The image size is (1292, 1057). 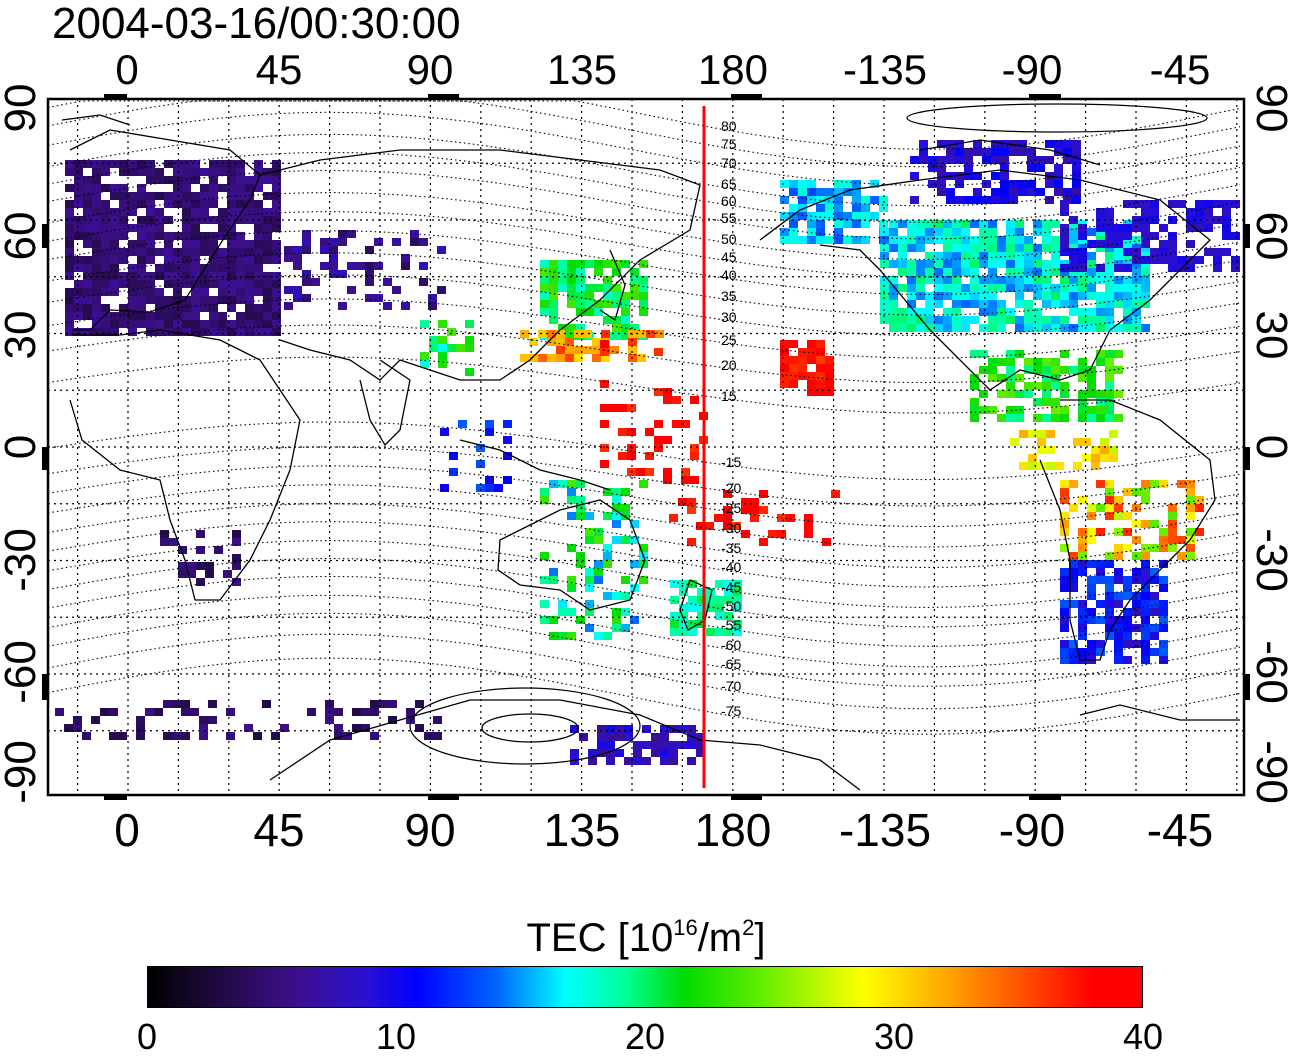 I want to click on contour-line, so click(x=644, y=496).